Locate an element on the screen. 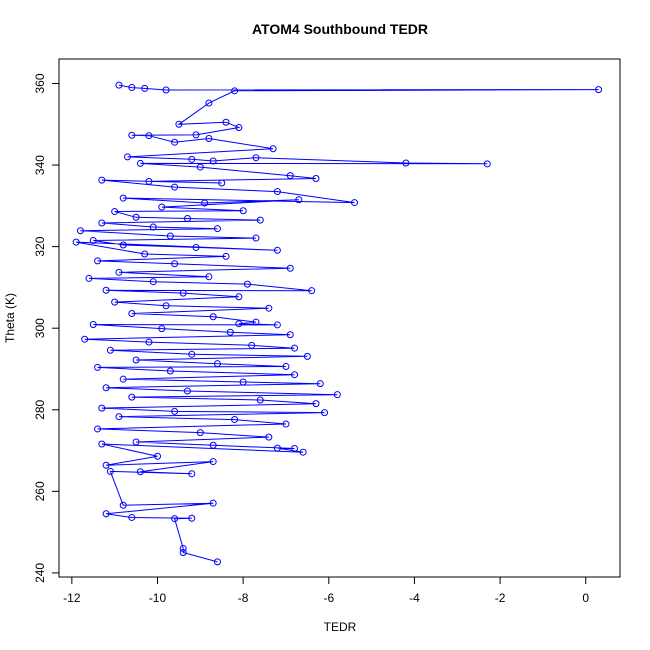 This screenshot has height=650, width=650. x-tick-label: -8 is located at coordinates (243, 598).